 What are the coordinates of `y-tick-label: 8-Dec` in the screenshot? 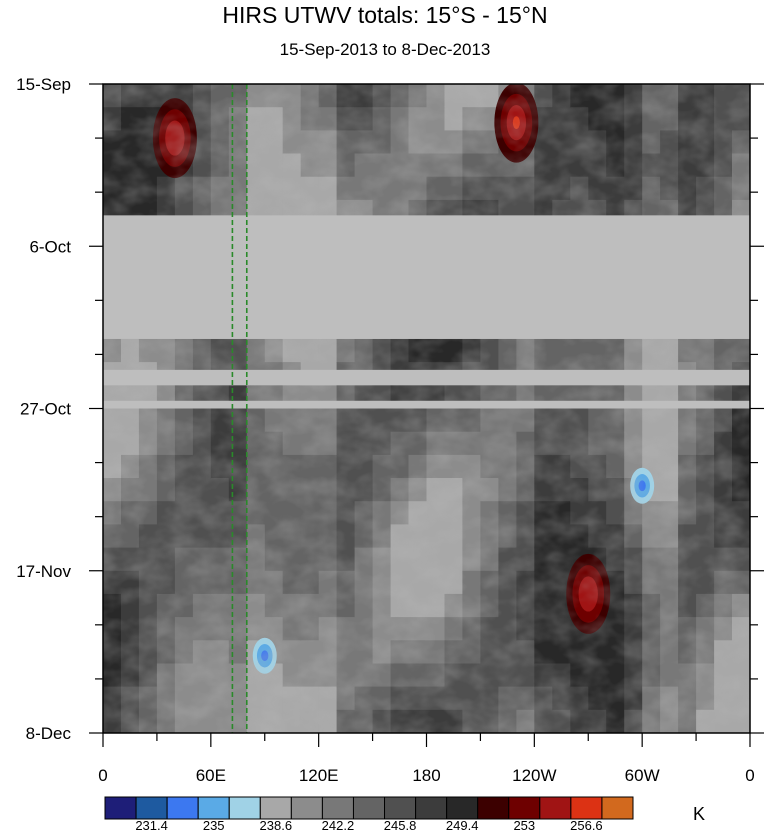 It's located at (49, 733).